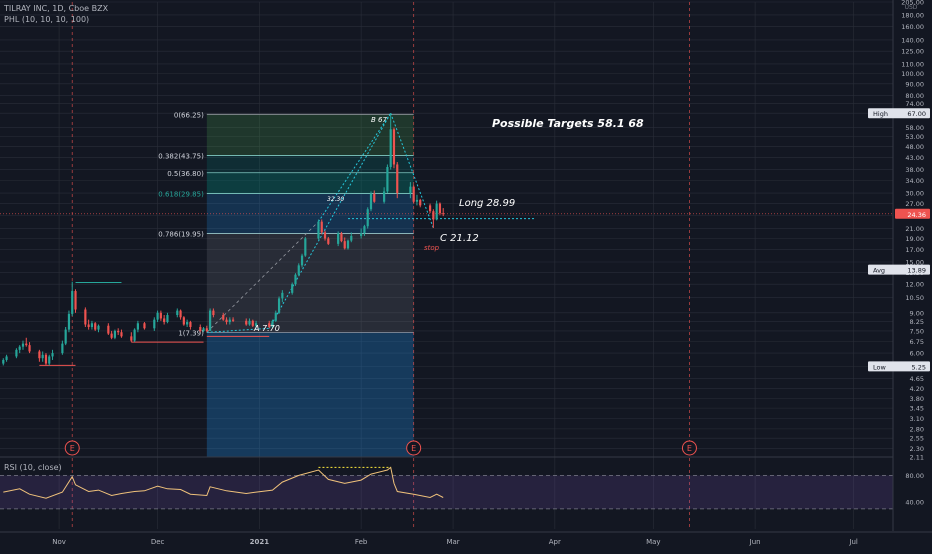 This screenshot has width=932, height=554. What do you see at coordinates (158, 542) in the screenshot?
I see `time-tick-label: Dec` at bounding box center [158, 542].